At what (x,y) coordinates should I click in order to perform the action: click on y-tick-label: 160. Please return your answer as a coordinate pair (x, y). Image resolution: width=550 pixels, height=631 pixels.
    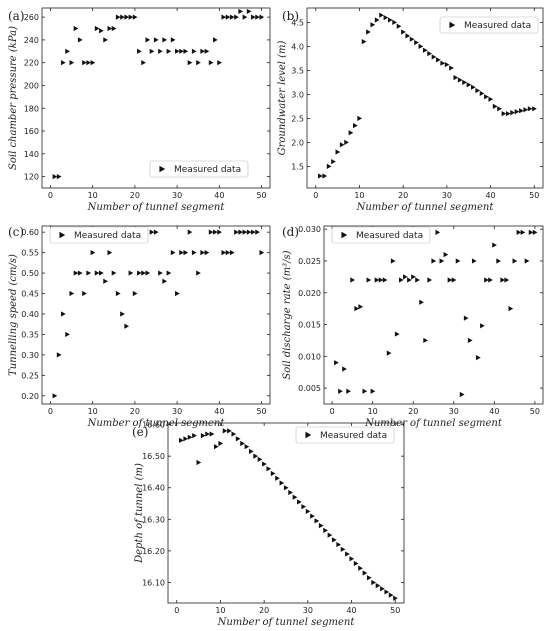
    Looking at the image, I should click on (31, 131).